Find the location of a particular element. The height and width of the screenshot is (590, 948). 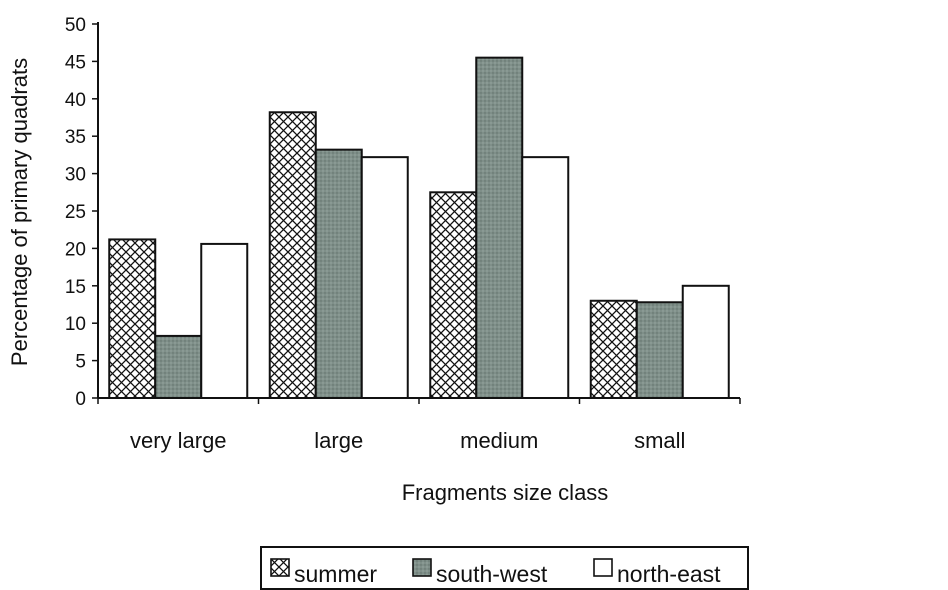

y-axis-title: Percentage of primary quadrats is located at coordinates (19, 212).